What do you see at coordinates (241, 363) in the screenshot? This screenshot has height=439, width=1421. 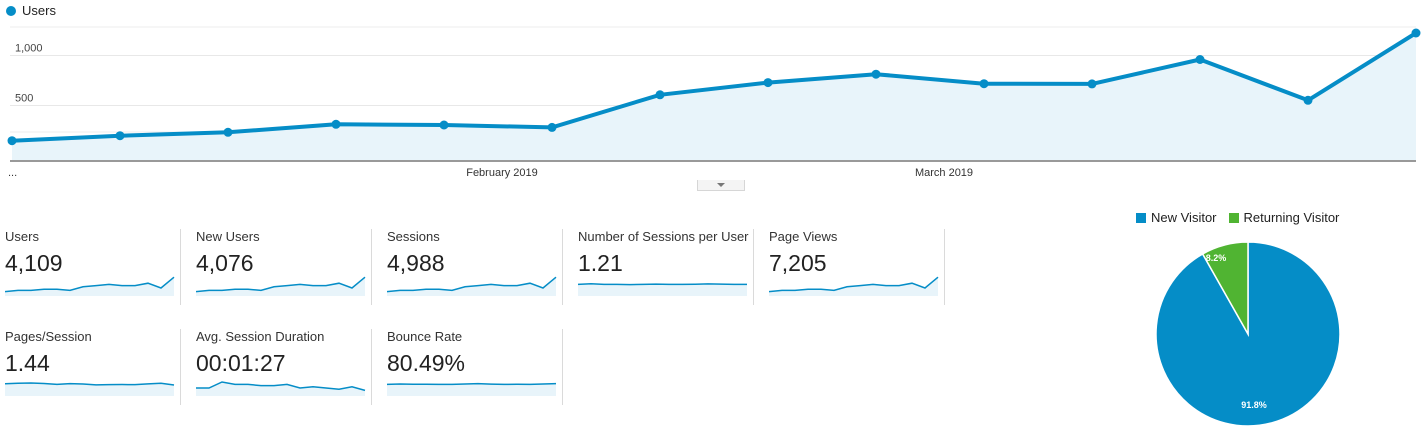 I see `metric-value: 00:01:27` at bounding box center [241, 363].